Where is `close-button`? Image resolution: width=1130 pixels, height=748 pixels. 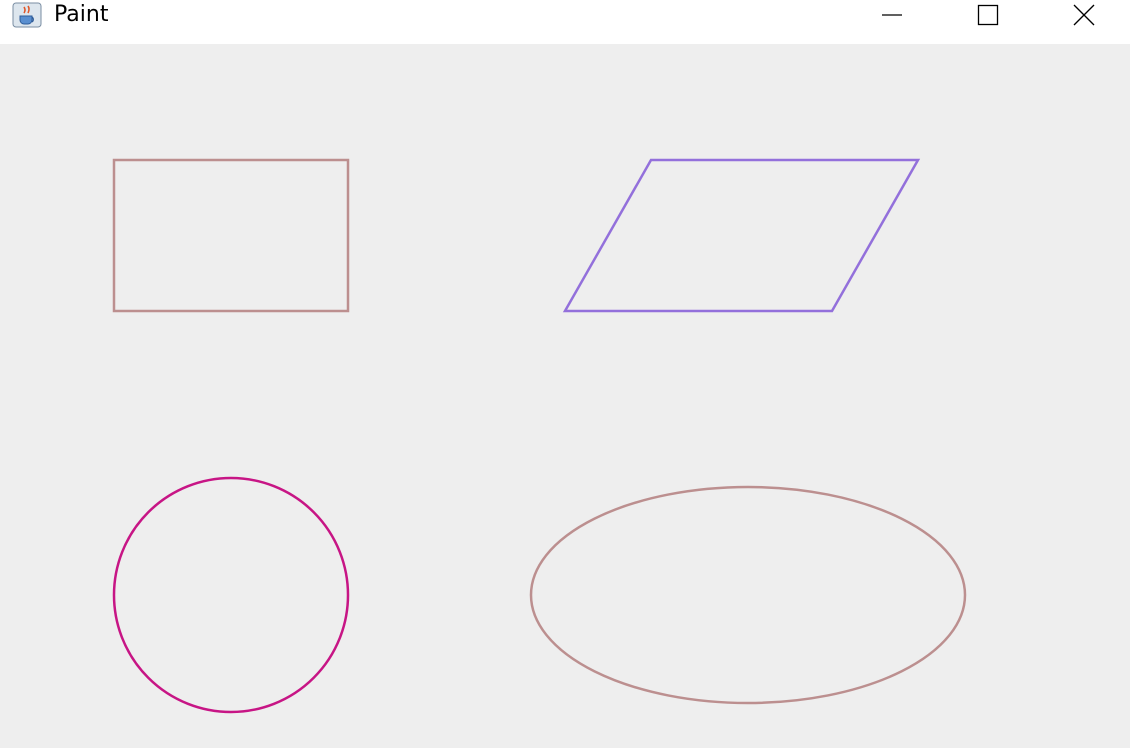
close-button is located at coordinates (1083, 15).